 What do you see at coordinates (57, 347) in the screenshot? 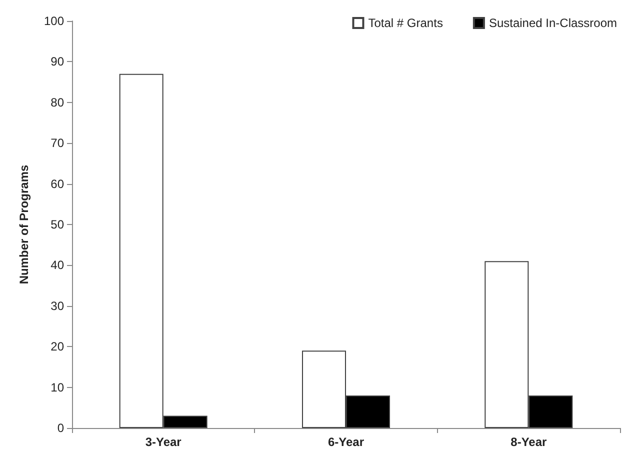
I see `y-tick-label: 20` at bounding box center [57, 347].